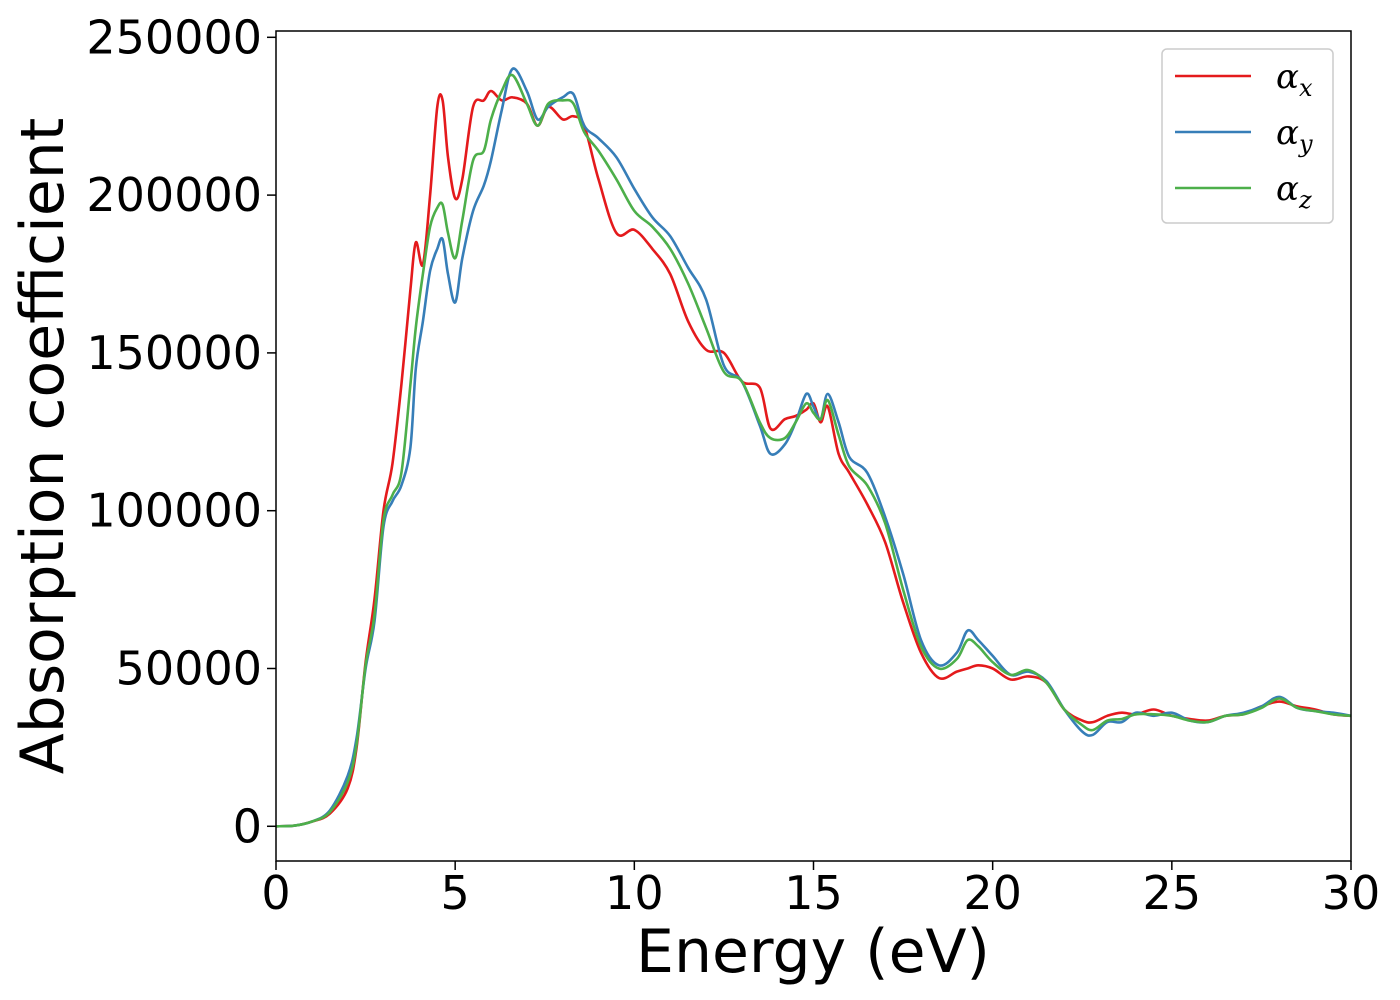 The image size is (1400, 1000). I want to click on y-tick-label: 250000, so click(174, 37).